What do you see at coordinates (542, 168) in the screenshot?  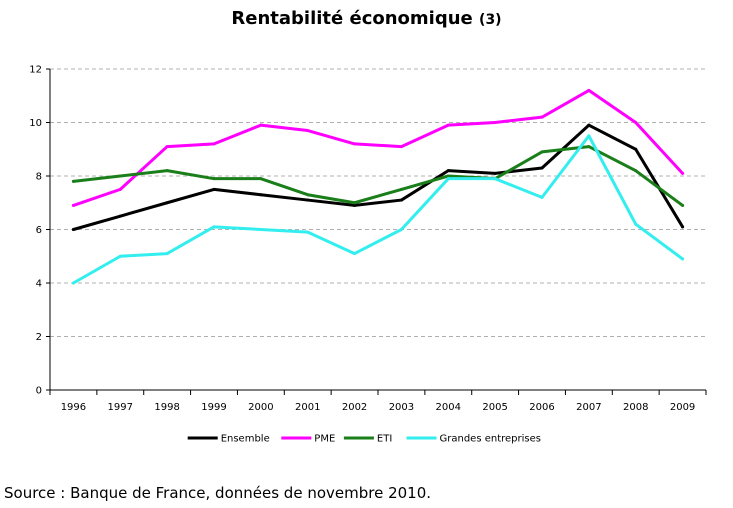 I see `series-point-ensemble-2006` at bounding box center [542, 168].